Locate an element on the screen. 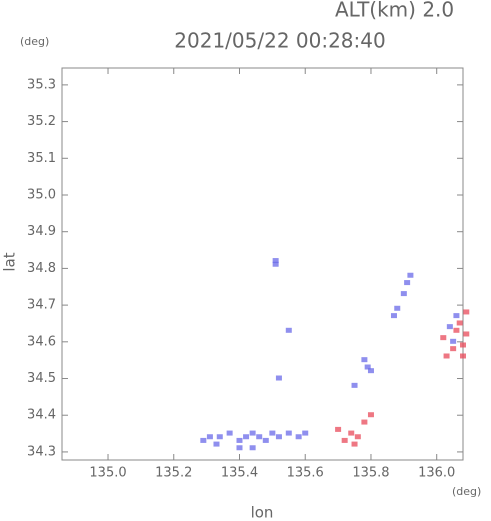 The width and height of the screenshot is (491, 521). chart-title: 2021/05/22 00:28:40 is located at coordinates (279, 41).